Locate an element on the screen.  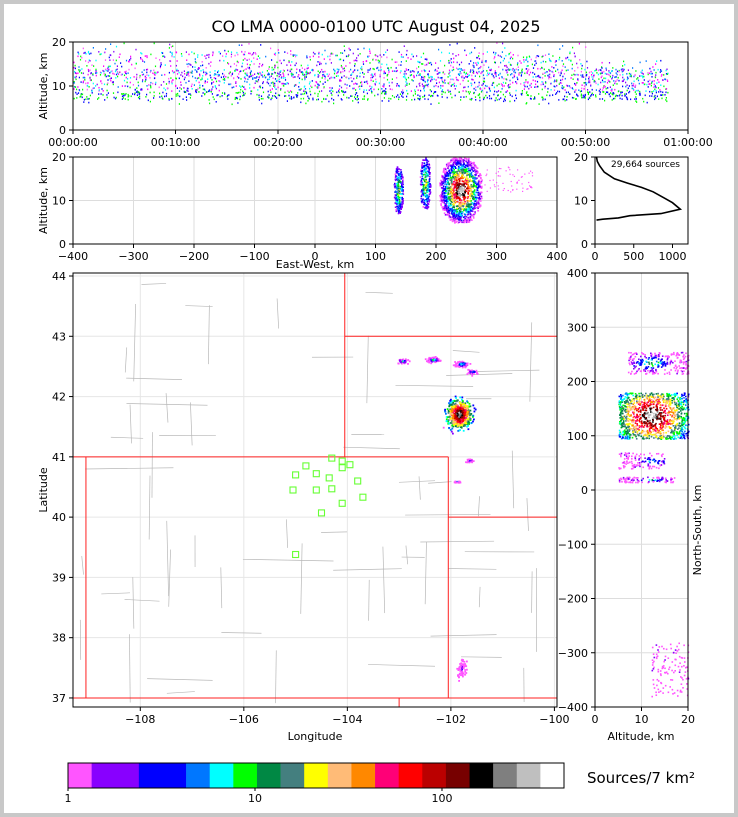
x-tick-label: 00:00:00 is located at coordinates (72, 142).